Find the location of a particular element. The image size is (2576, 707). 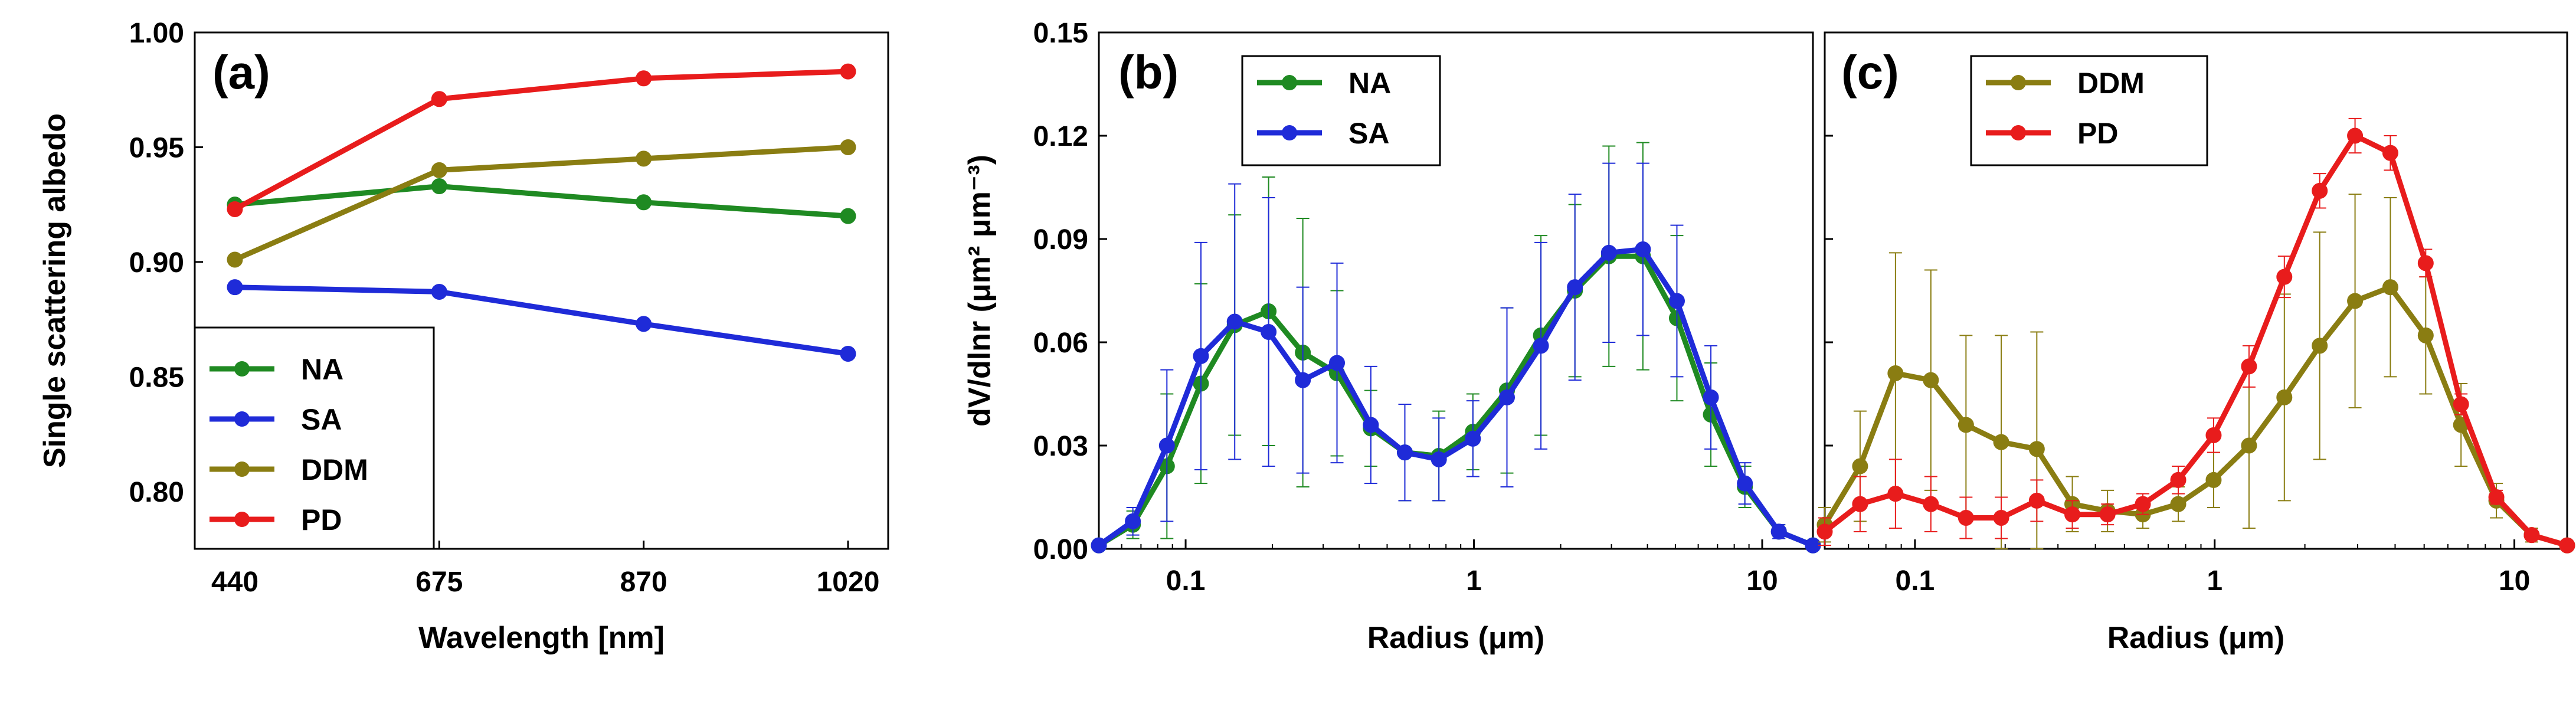

y-tick-label: 0.95 is located at coordinates (157, 147).